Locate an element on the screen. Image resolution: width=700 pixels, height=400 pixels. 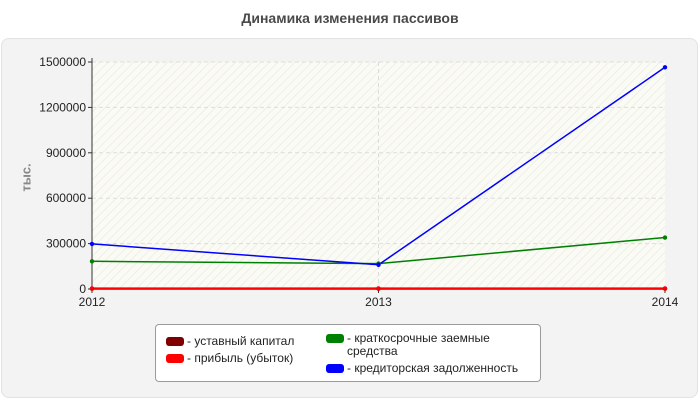
x-tick-label: 2012 is located at coordinates (92, 302).